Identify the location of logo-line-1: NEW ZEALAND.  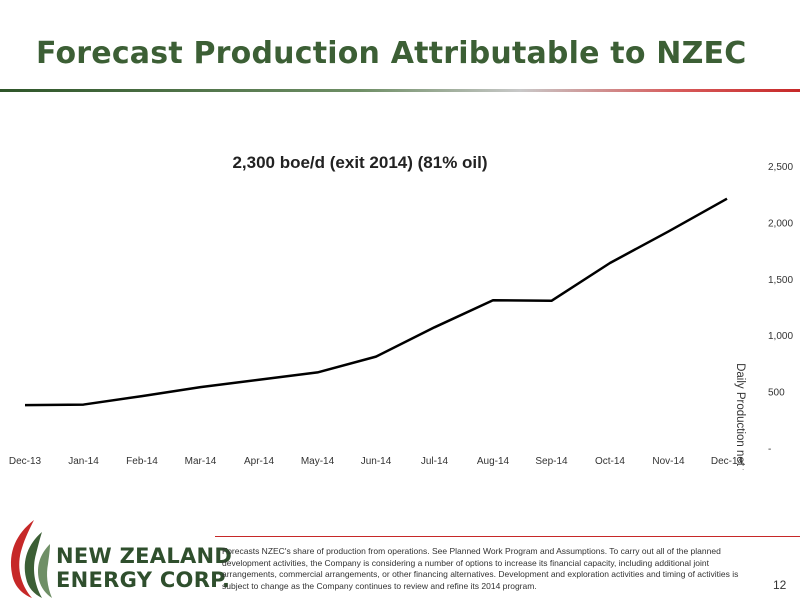
(144, 556).